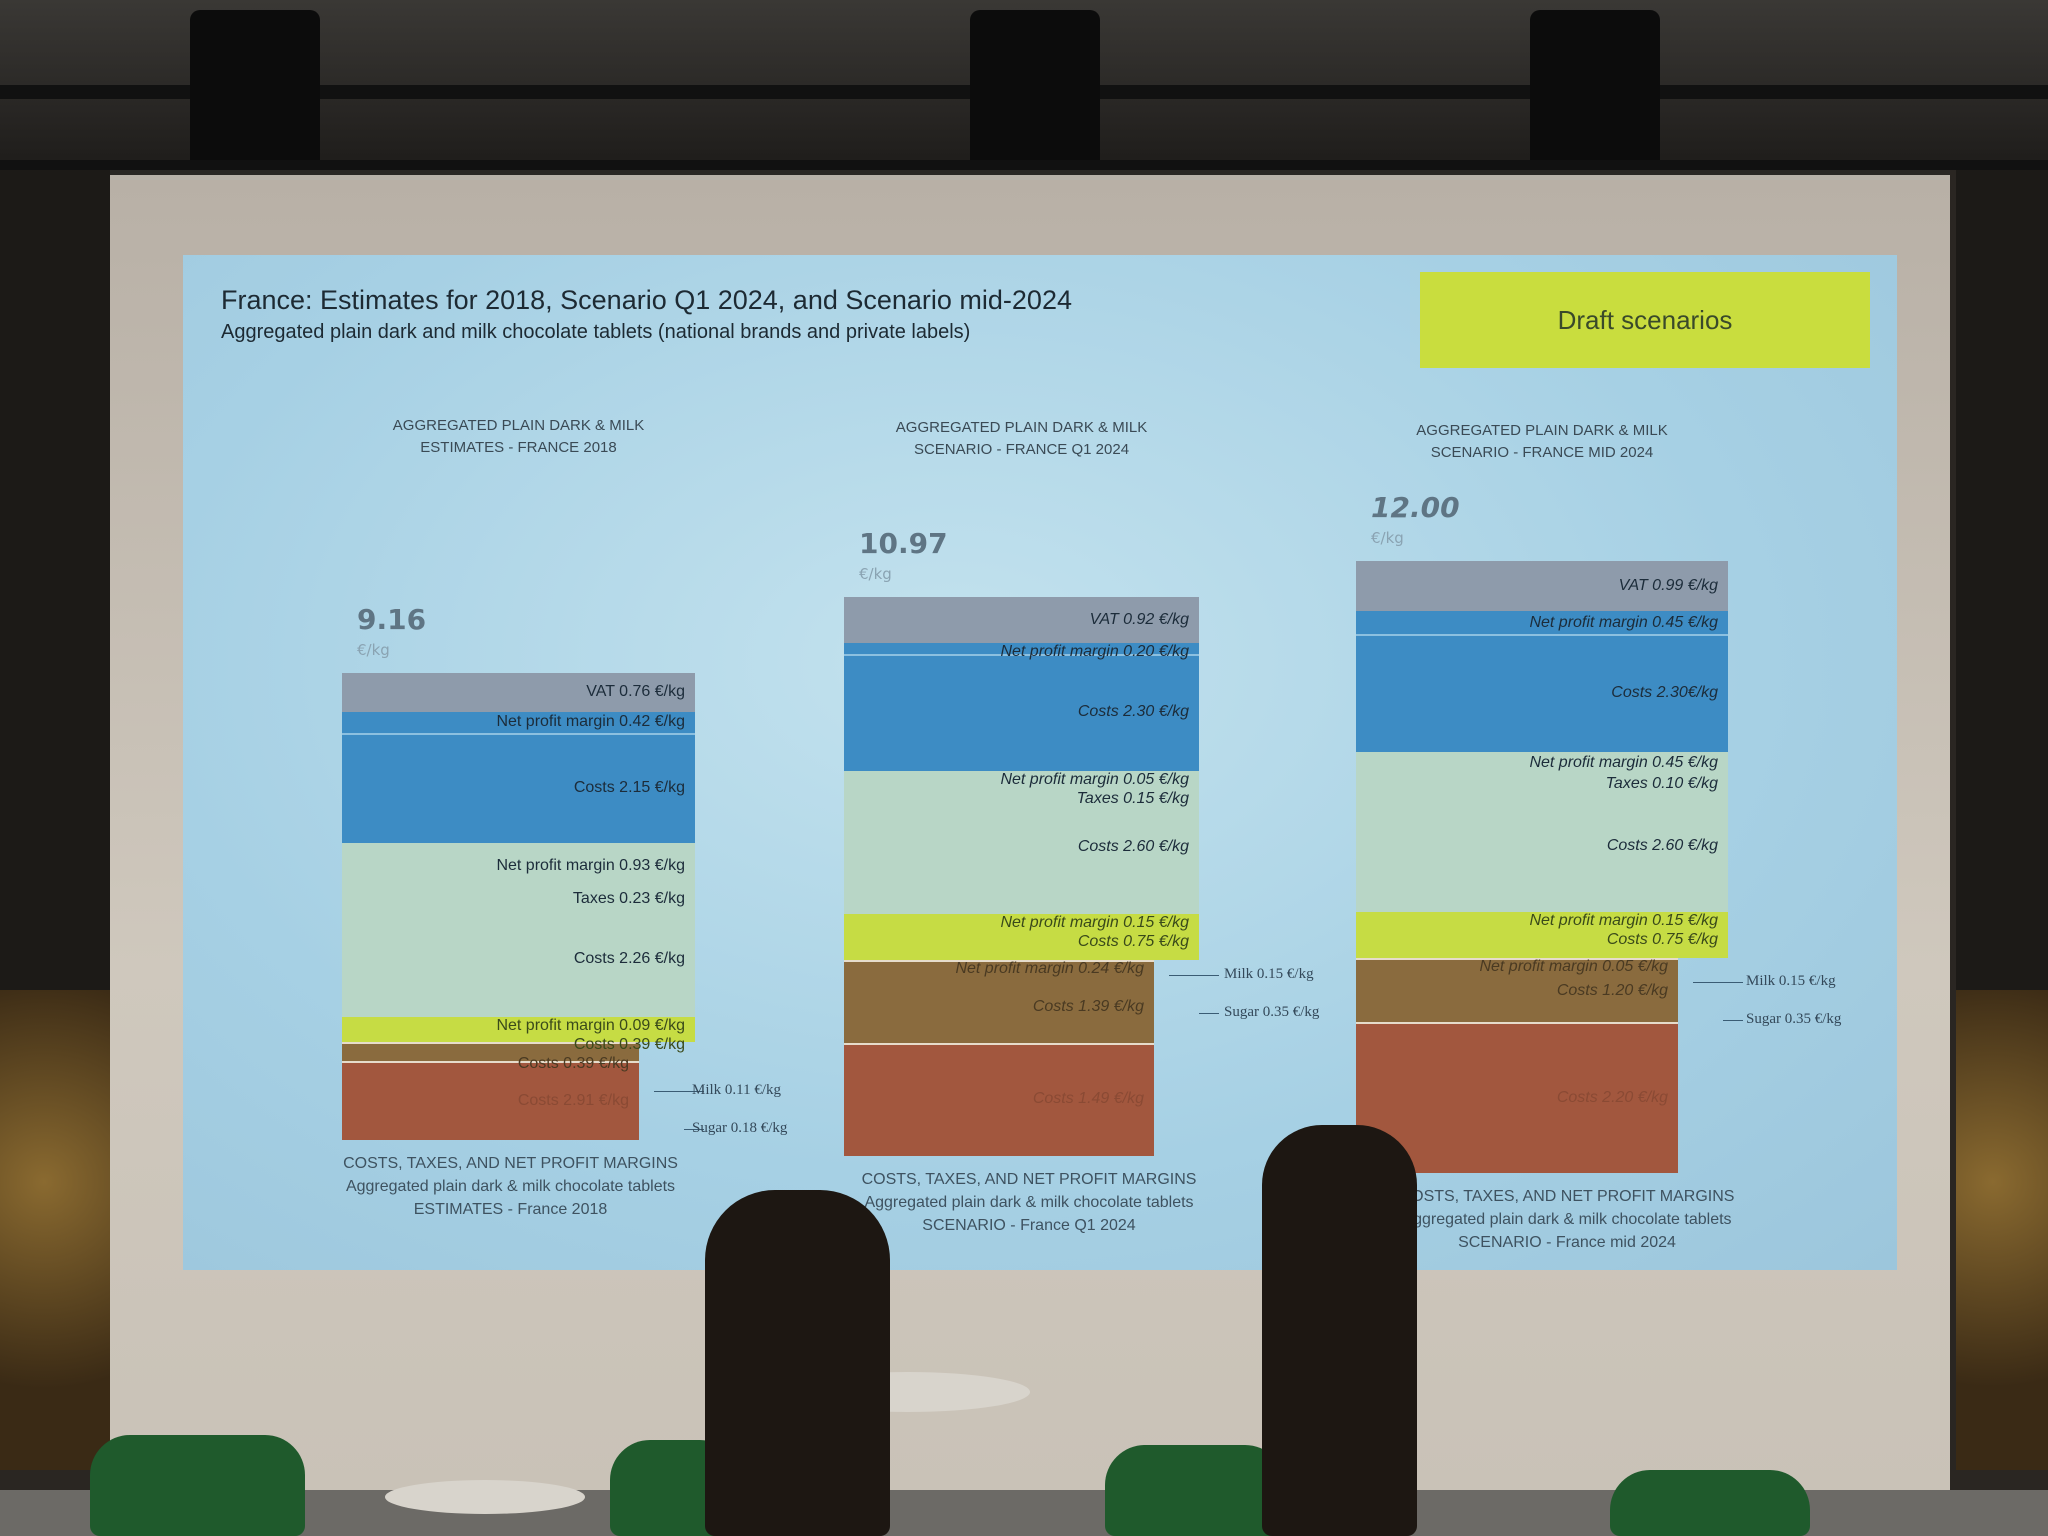 This screenshot has height=1536, width=2048. I want to click on segment-label: VAT 0.99 €/kg, so click(1668, 586).